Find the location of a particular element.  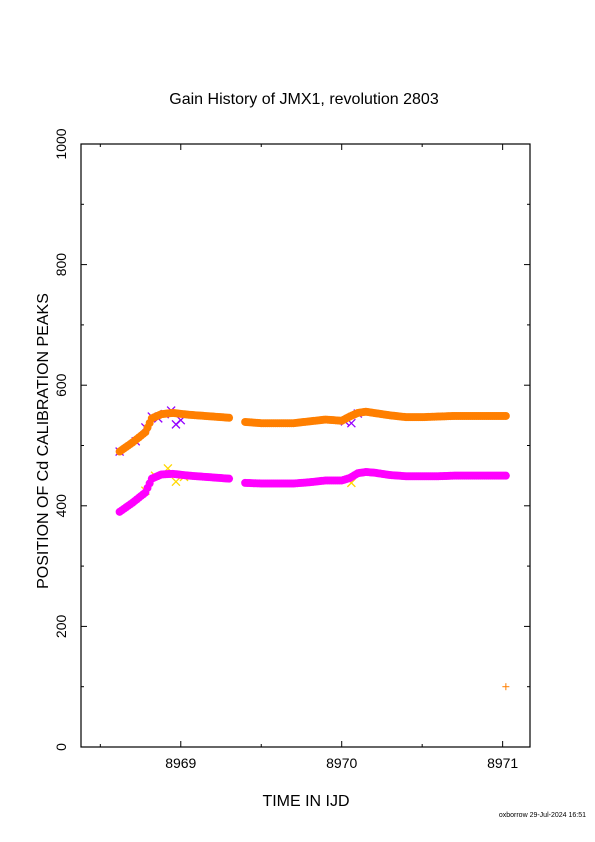

series-4-point is located at coordinates (506, 687).